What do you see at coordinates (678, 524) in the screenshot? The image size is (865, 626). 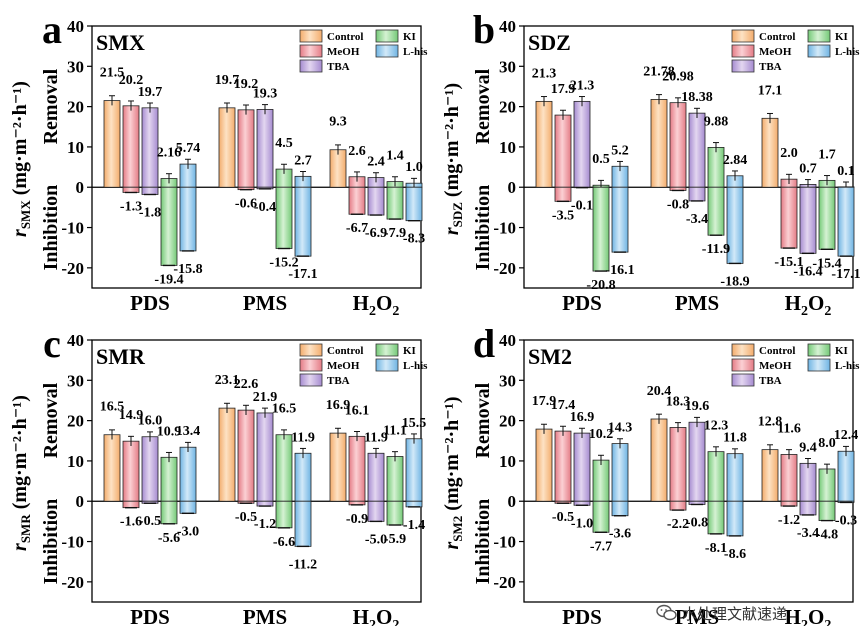 I see `inhibition-value-label: -2.2` at bounding box center [678, 524].